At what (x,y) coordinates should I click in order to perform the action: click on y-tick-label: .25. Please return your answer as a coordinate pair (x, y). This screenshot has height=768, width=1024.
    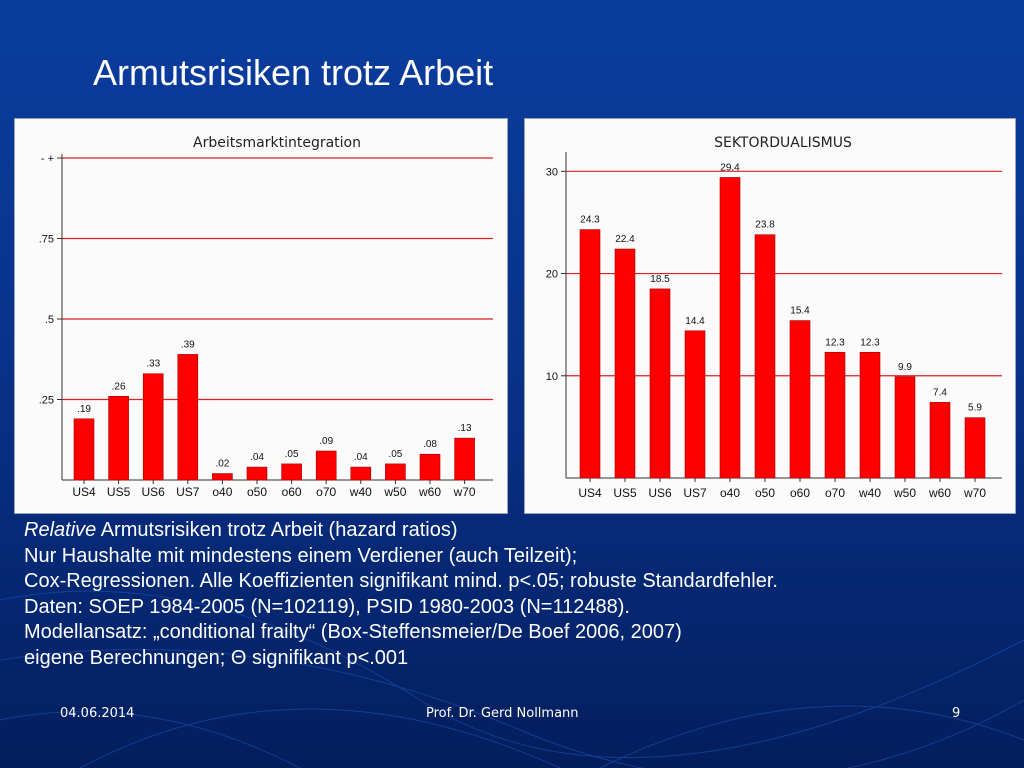
    Looking at the image, I should click on (46, 401).